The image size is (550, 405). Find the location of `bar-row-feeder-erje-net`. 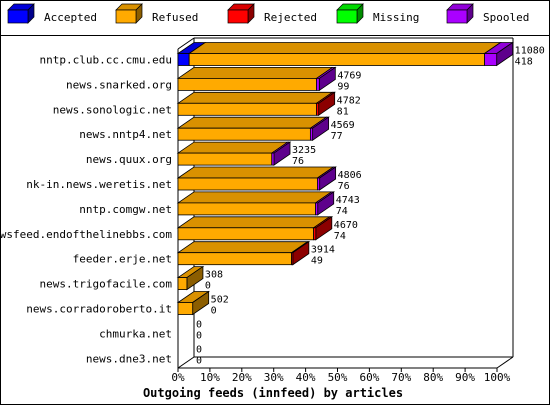

bar-row-feeder-erje-net is located at coordinates (243, 253).